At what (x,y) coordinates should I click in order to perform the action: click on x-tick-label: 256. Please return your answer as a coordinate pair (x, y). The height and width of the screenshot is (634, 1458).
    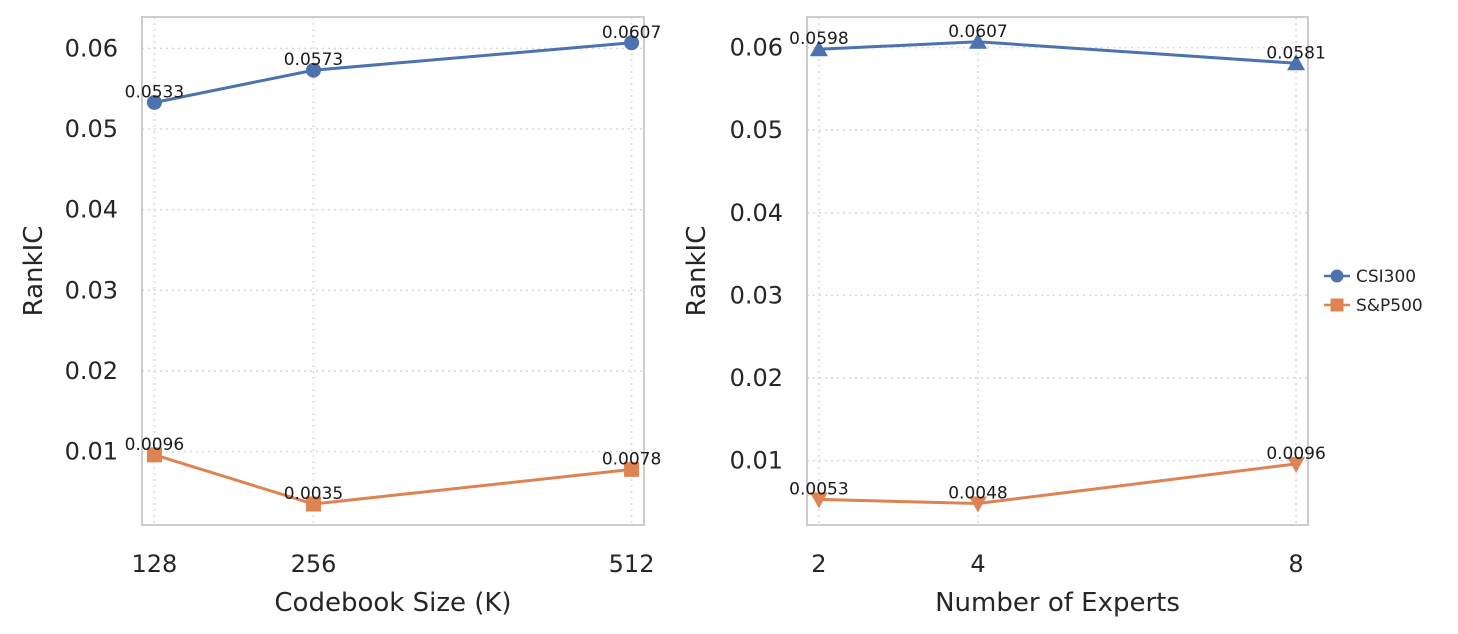
    Looking at the image, I should click on (314, 564).